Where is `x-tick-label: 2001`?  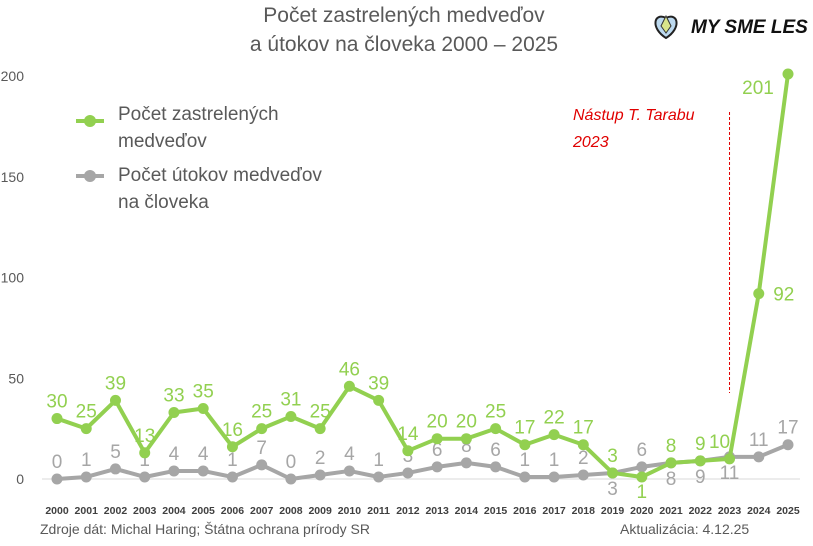 x-tick-label: 2001 is located at coordinates (87, 511).